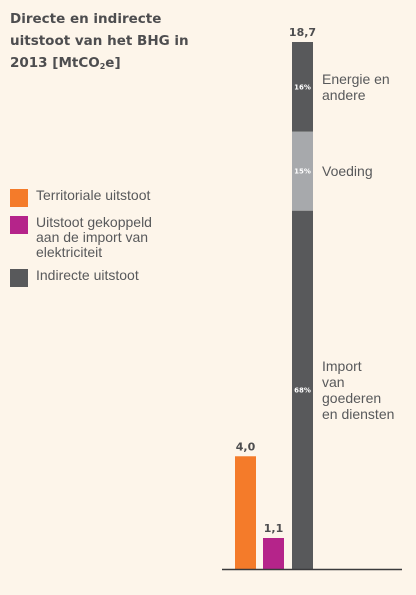  What do you see at coordinates (302, 32) in the screenshot?
I see `bar-value-label: 18,7` at bounding box center [302, 32].